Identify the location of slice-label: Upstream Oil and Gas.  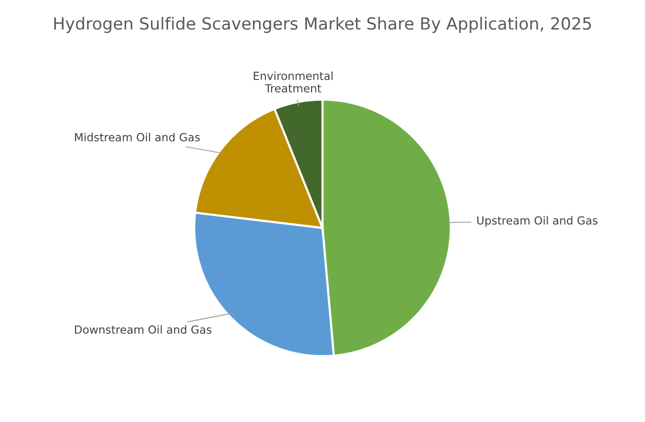
(537, 221).